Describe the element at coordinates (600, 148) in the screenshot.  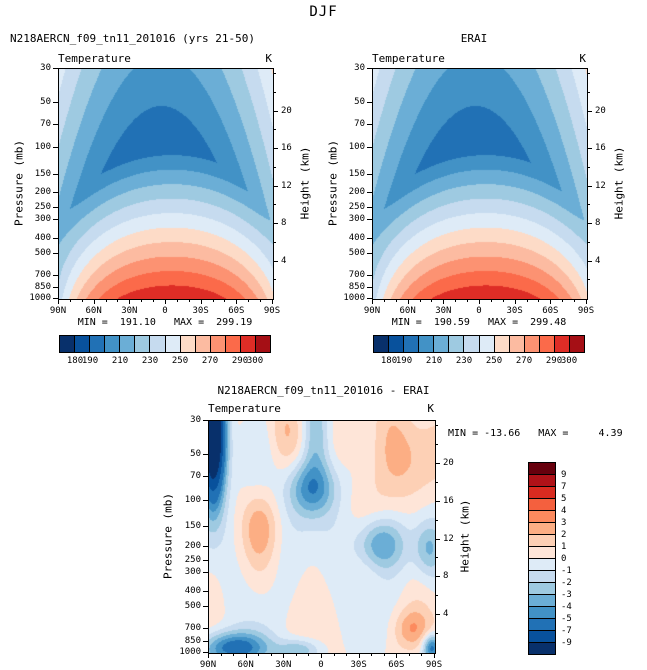
I see `height-tick-label: 16` at that location.